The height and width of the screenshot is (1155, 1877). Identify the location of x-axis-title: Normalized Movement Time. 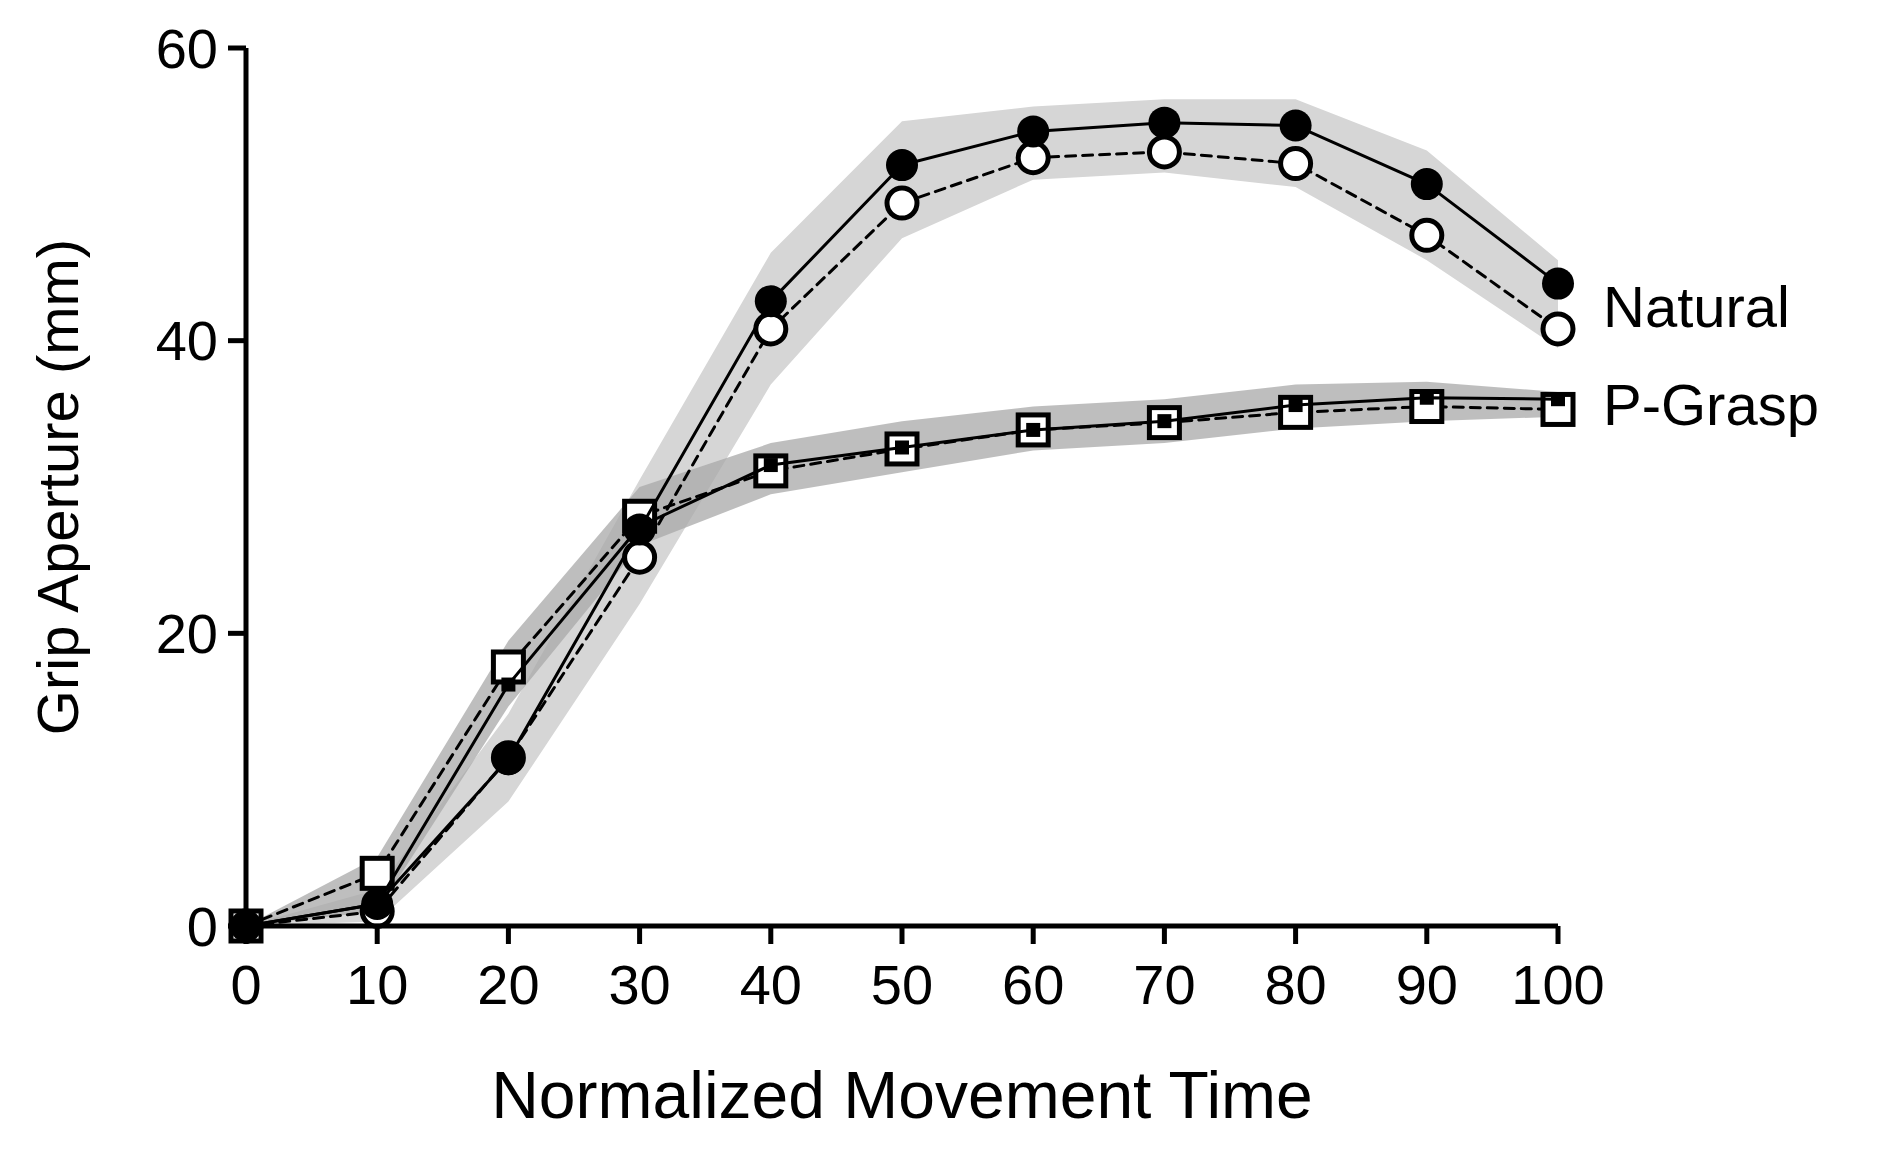
(902, 1095).